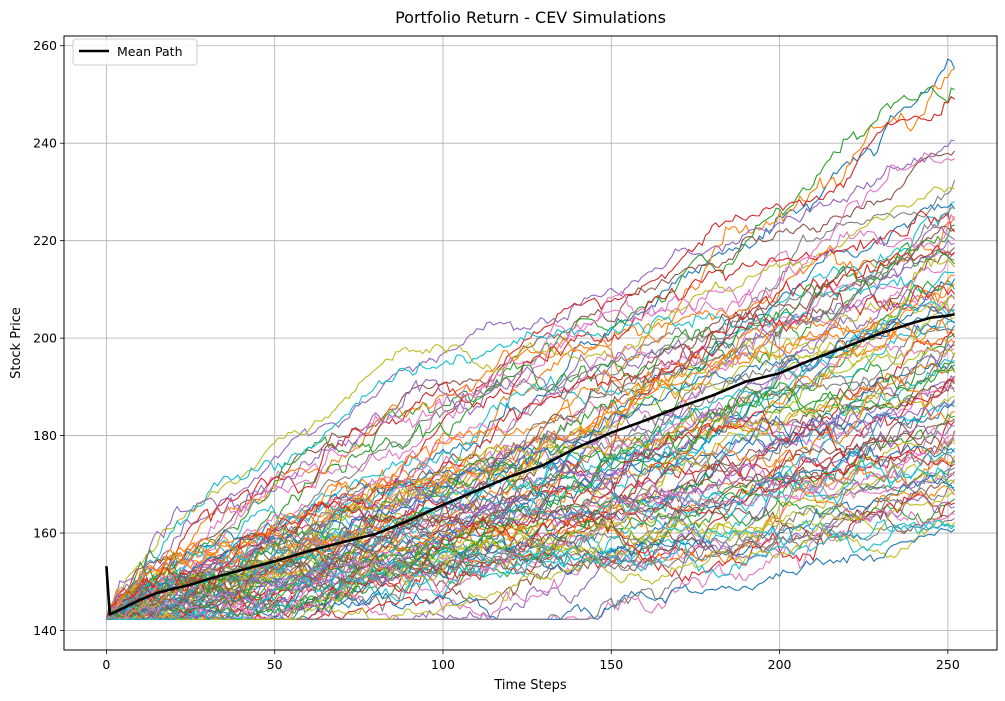  Describe the element at coordinates (45, 143) in the screenshot. I see `y-tick-label: 240` at that location.